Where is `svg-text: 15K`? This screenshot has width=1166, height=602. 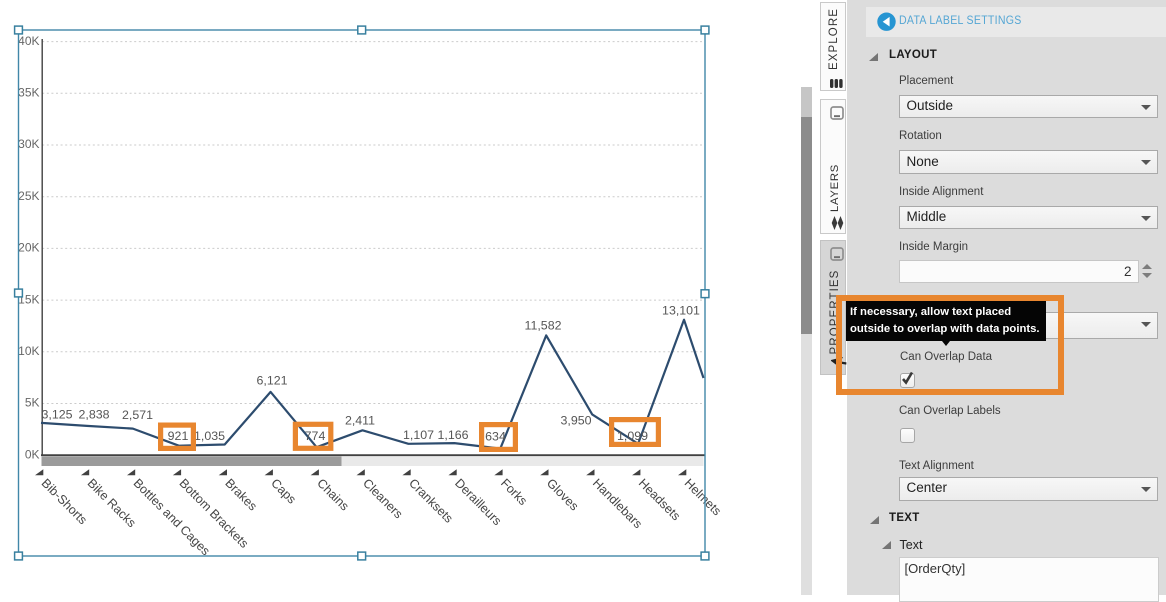 svg-text: 15K is located at coordinates (28, 299).